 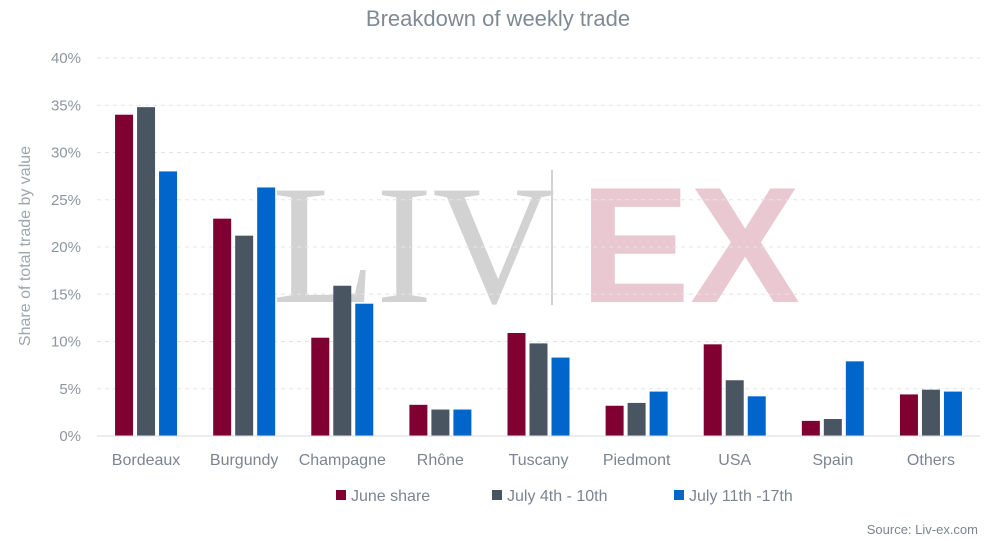 I want to click on y-tick-label: 20%, so click(x=66, y=247).